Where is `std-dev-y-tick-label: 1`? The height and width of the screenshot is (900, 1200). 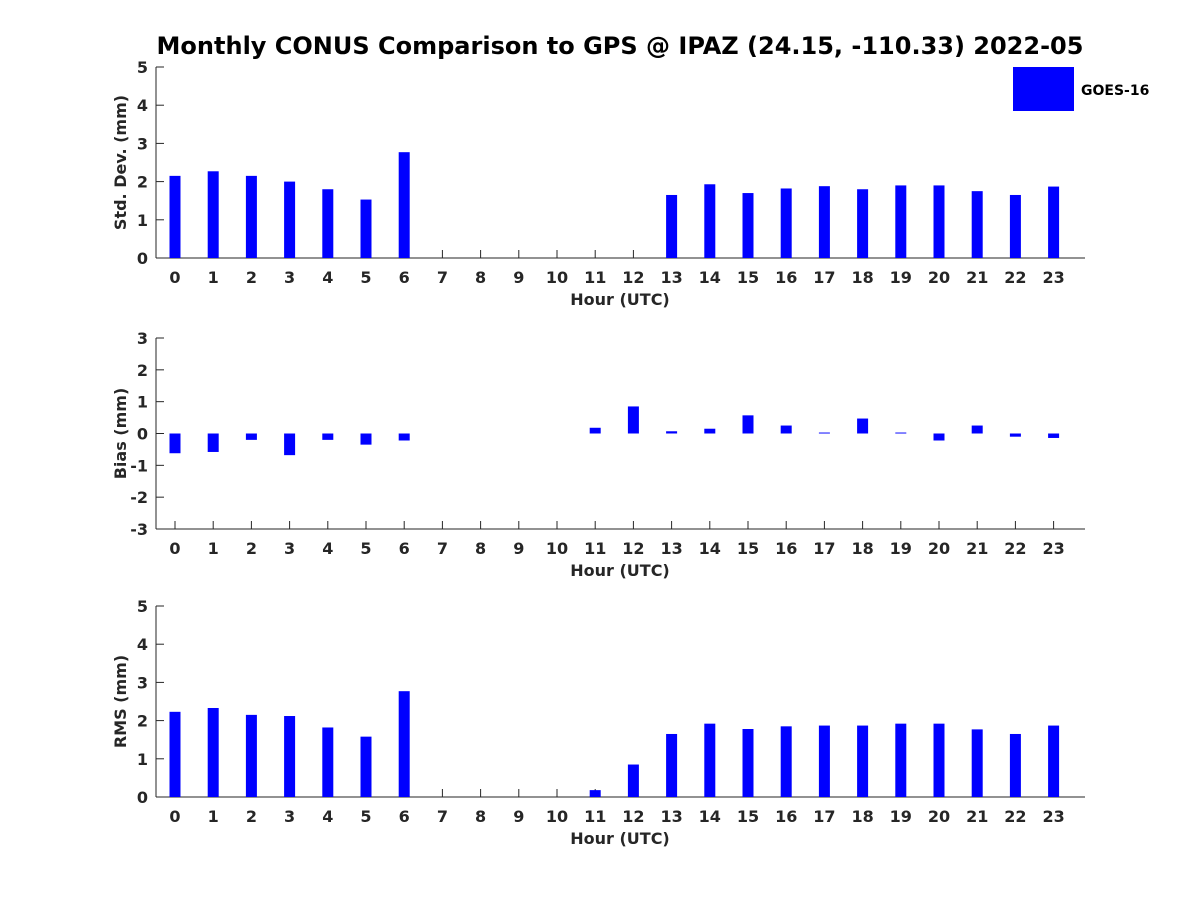
std-dev-y-tick-label: 1 is located at coordinates (142, 220).